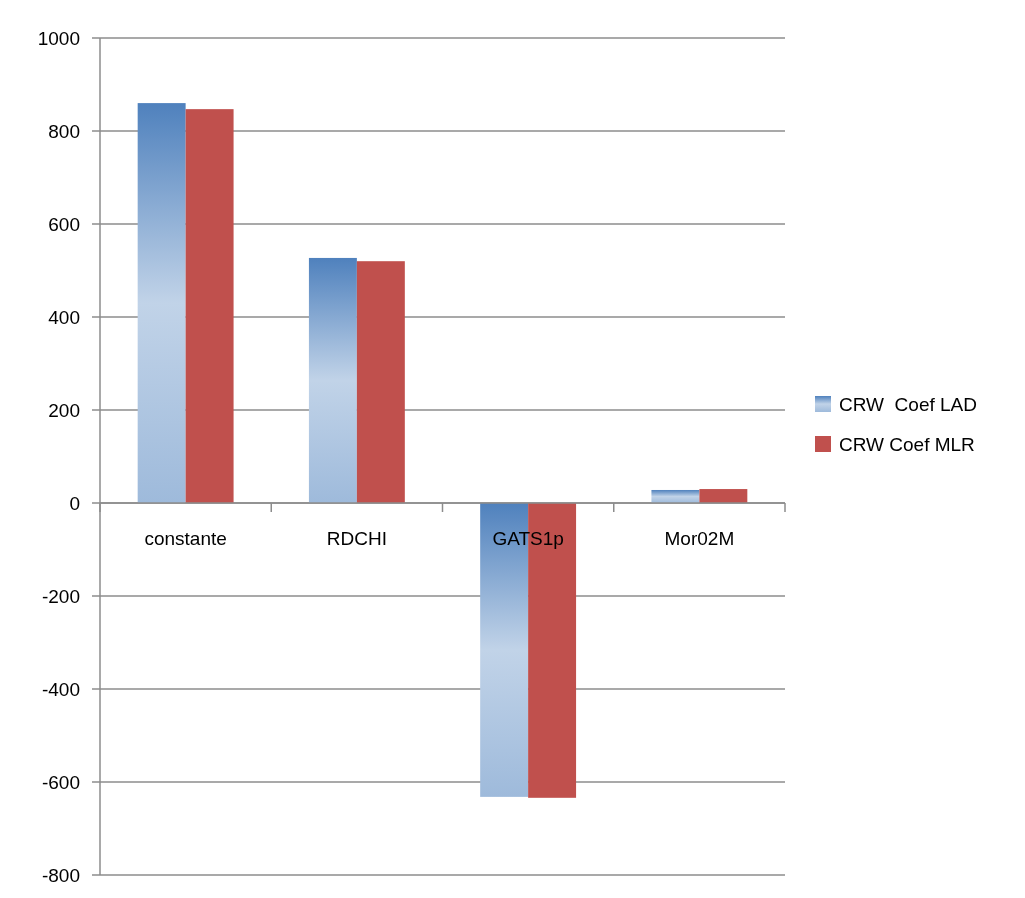  What do you see at coordinates (528, 538) in the screenshot?
I see `x-tick-label: GATS1p` at bounding box center [528, 538].